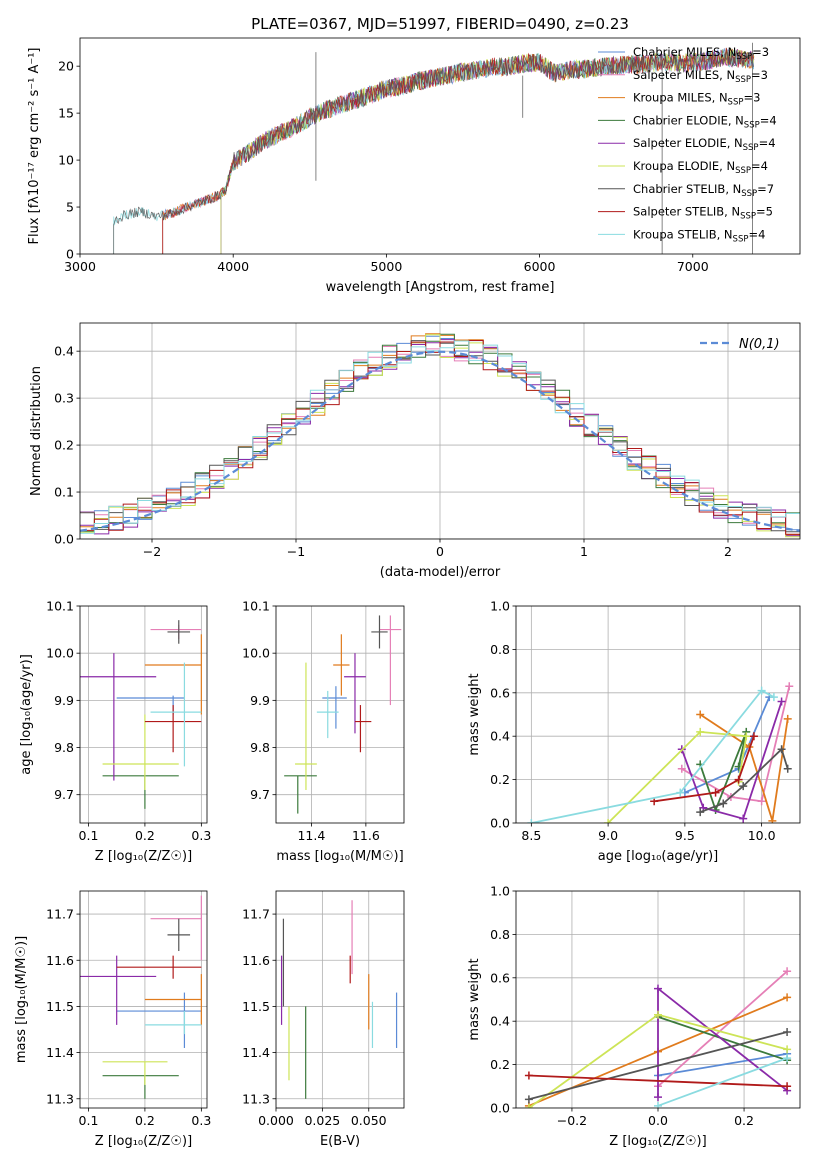 This screenshot has height=1170, width=819. What do you see at coordinates (703, 213) in the screenshot?
I see `legend-entry: Salpeter STELIB, NSSP=5` at bounding box center [703, 213].